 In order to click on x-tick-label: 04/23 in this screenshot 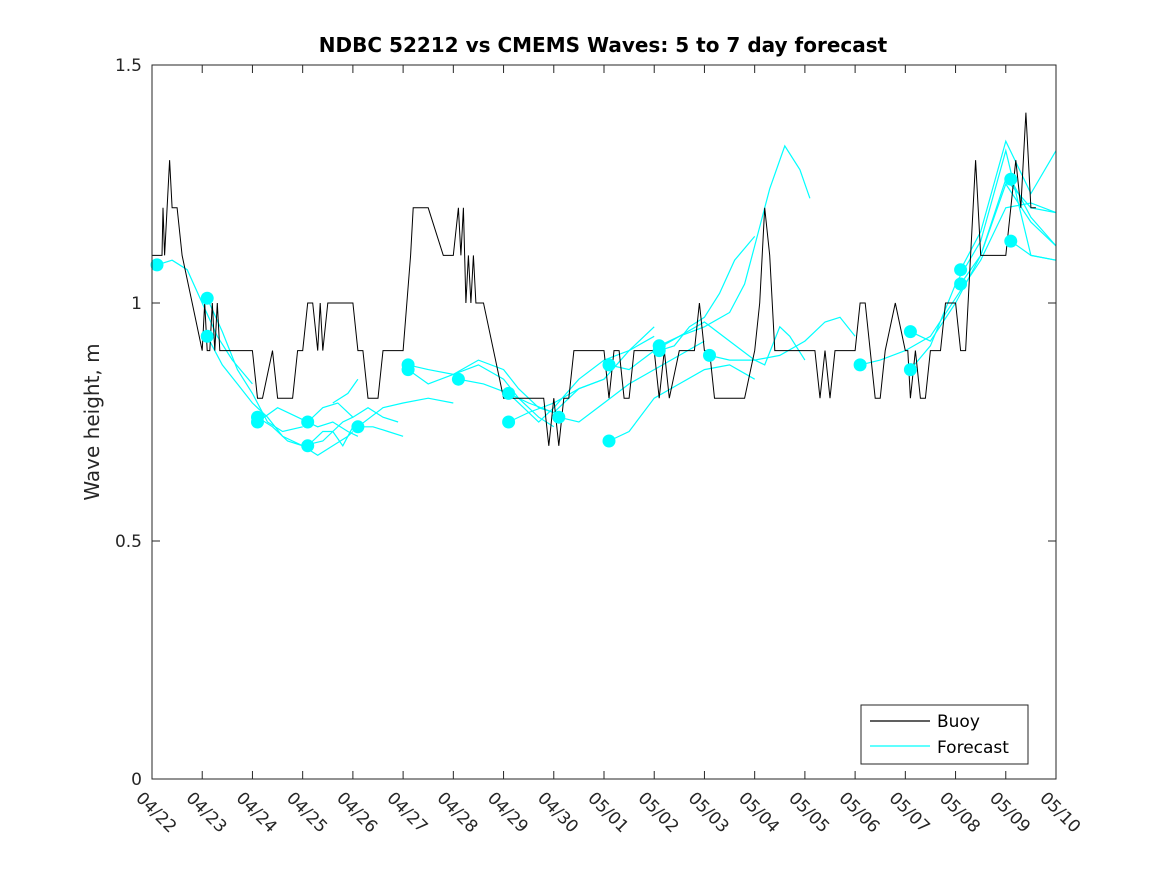, I will do `click(206, 812)`.